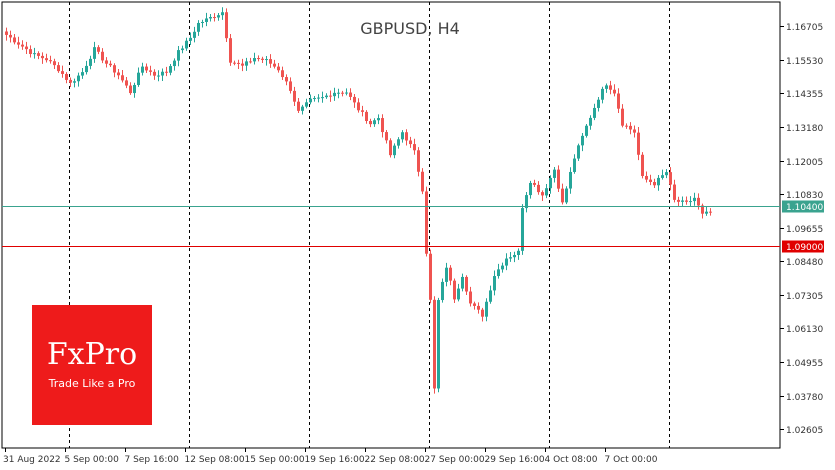 The image size is (835, 470). What do you see at coordinates (803, 246) in the screenshot?
I see `price-tag-level` at bounding box center [803, 246].